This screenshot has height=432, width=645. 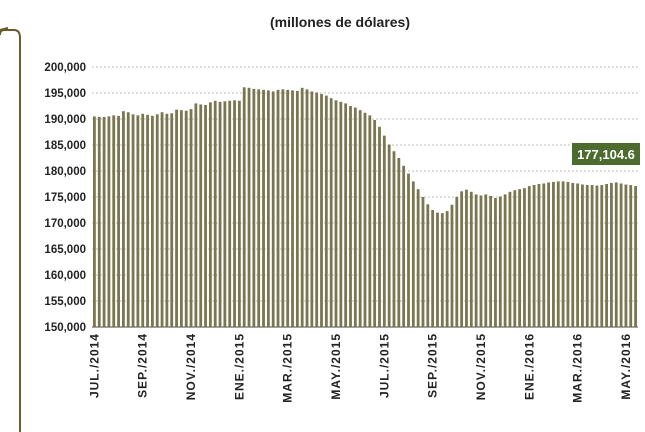 I want to click on x-tick-label: NOV./2015, so click(x=481, y=366).